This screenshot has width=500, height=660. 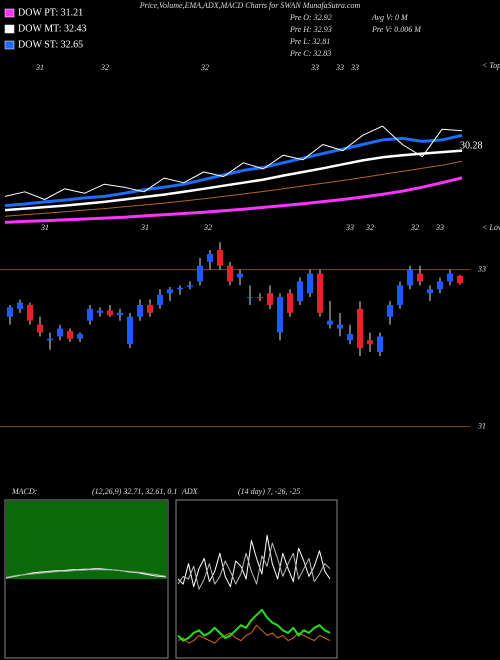 What do you see at coordinates (471, 145) in the screenshot?
I see `price-annotation: 30.28` at bounding box center [471, 145].